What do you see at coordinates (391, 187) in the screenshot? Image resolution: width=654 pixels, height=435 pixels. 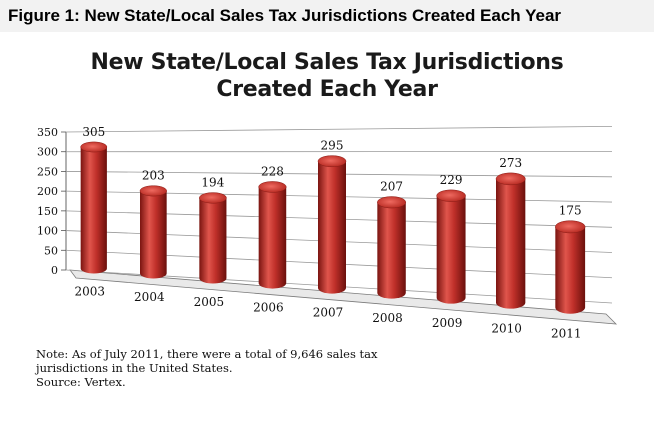 I see `data-label: 207` at bounding box center [391, 187].